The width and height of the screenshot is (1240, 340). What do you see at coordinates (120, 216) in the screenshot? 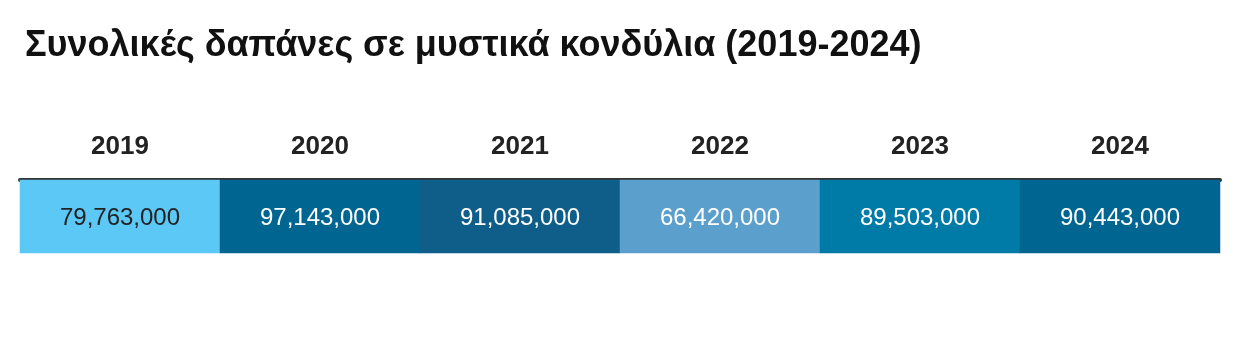
I see `data-label: 79,763,000` at bounding box center [120, 216].